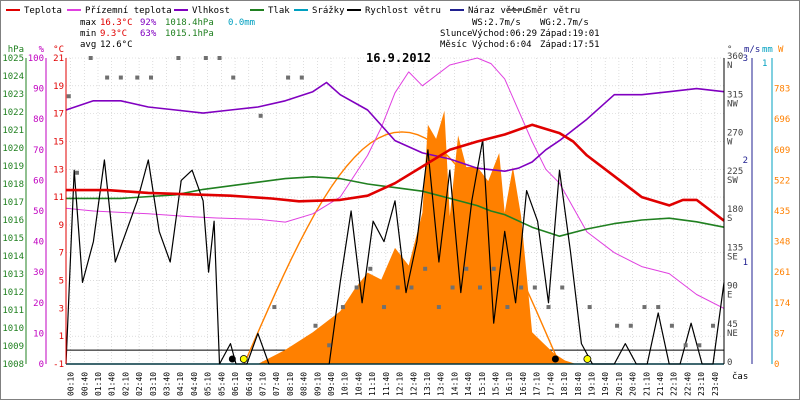 The image size is (800, 400). What do you see at coordinates (732, 257) in the screenshot?
I see `direction-name-label: SE` at bounding box center [732, 257].